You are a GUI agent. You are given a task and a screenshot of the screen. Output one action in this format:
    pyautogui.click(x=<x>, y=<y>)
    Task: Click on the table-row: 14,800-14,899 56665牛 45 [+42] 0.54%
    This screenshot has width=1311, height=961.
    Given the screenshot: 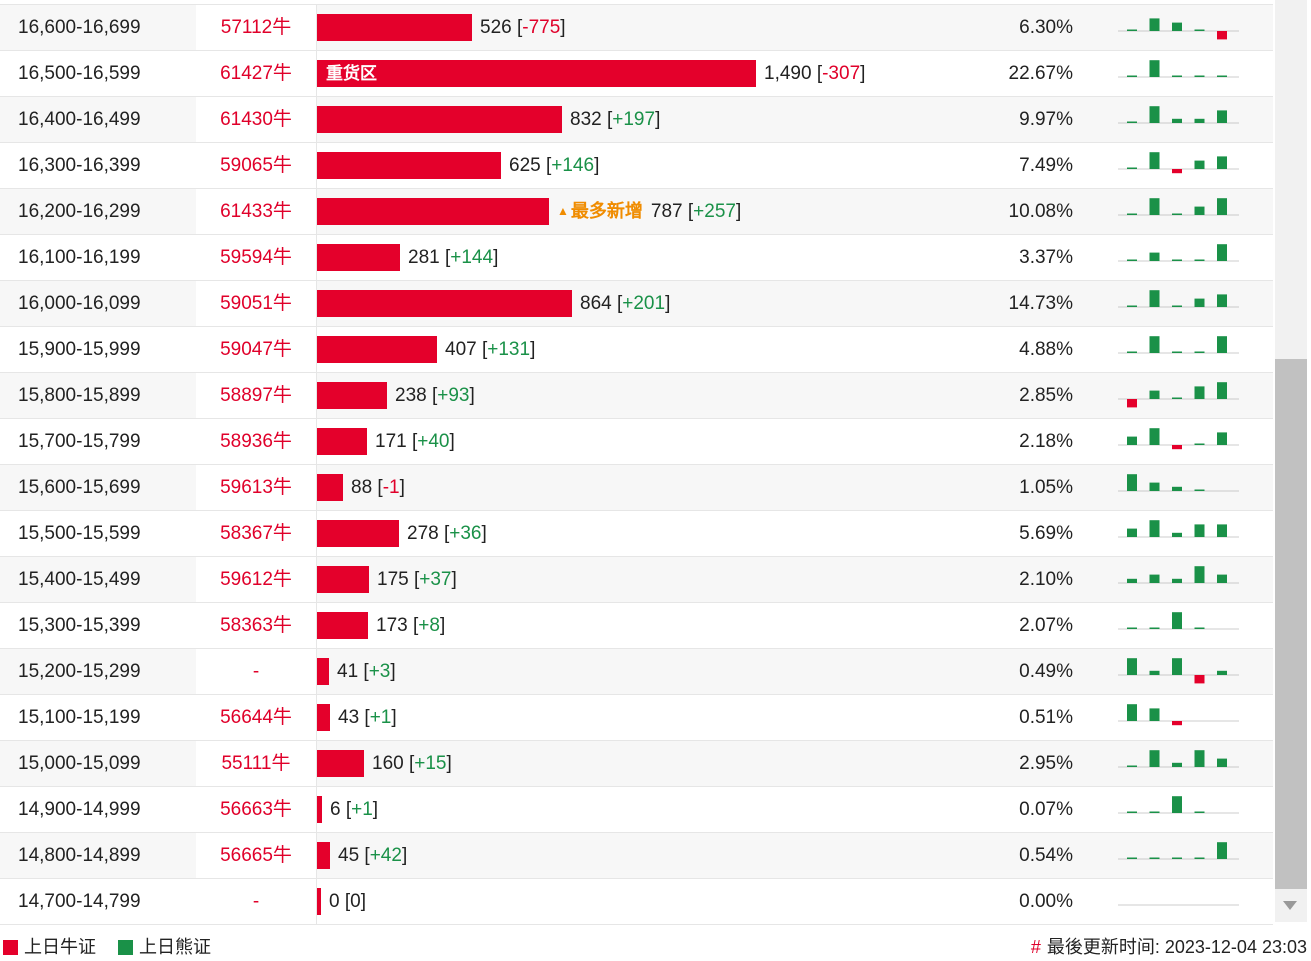 What is the action you would take?
    pyautogui.click(x=636, y=856)
    